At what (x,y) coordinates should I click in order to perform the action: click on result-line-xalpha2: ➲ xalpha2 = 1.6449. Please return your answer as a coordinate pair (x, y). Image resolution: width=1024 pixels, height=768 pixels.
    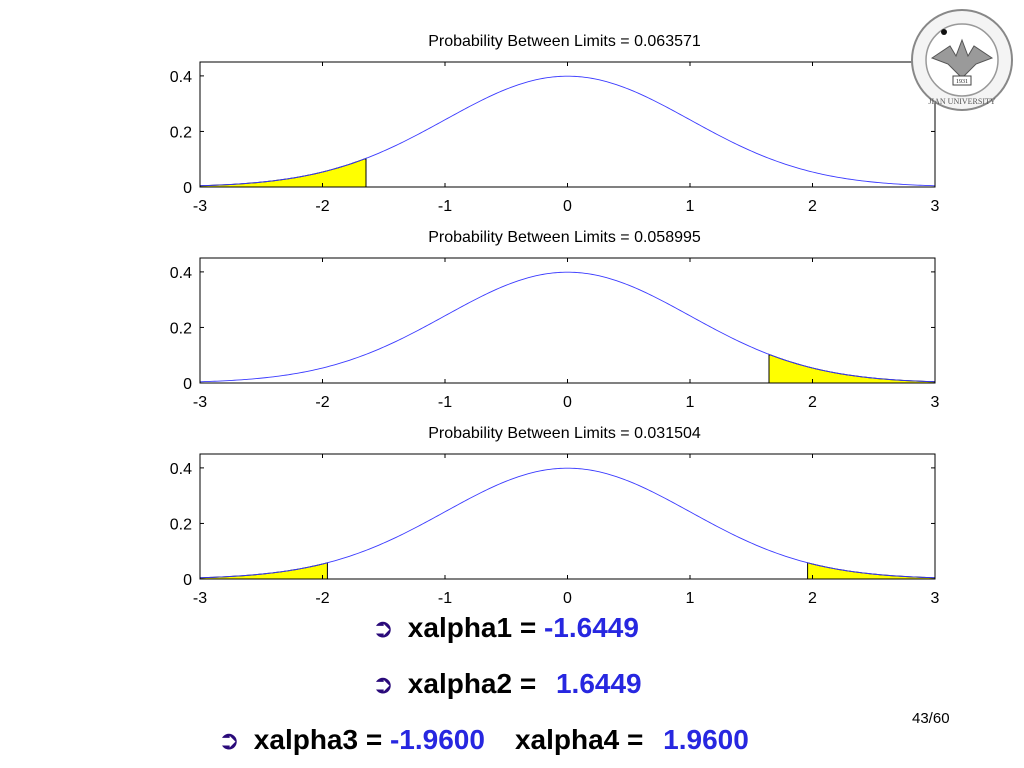
    Looking at the image, I should click on (507, 684).